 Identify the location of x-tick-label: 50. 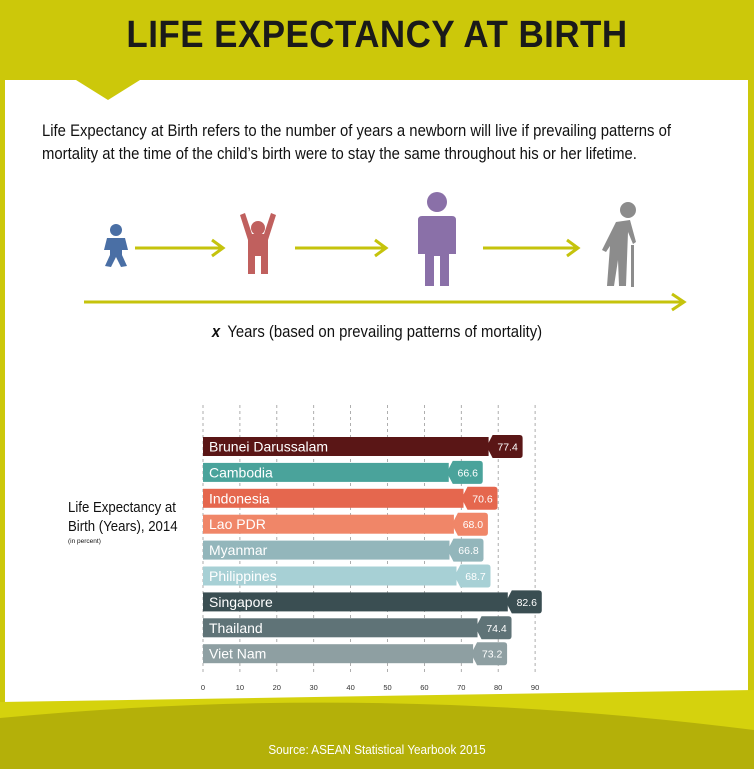
(387, 687).